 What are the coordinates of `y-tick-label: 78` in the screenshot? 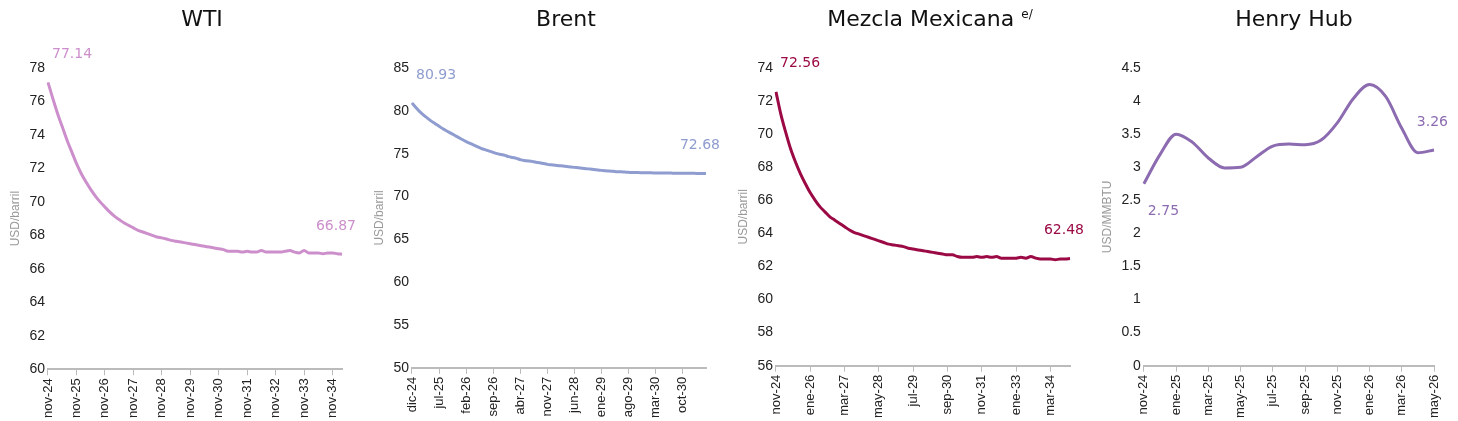 It's located at (37, 66).